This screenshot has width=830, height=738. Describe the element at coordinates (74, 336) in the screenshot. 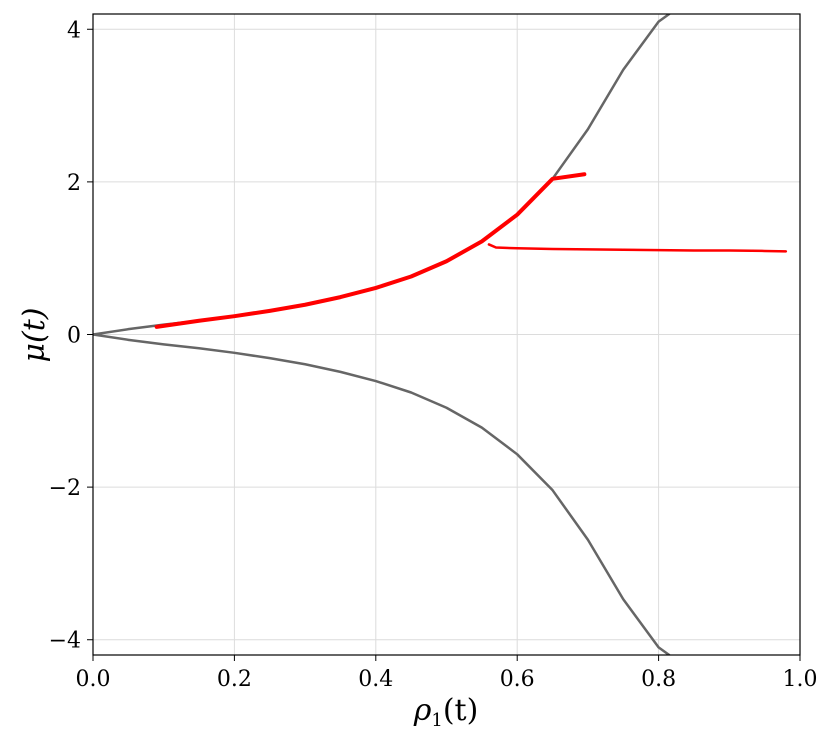

I see `y-tick-label: 0` at that location.